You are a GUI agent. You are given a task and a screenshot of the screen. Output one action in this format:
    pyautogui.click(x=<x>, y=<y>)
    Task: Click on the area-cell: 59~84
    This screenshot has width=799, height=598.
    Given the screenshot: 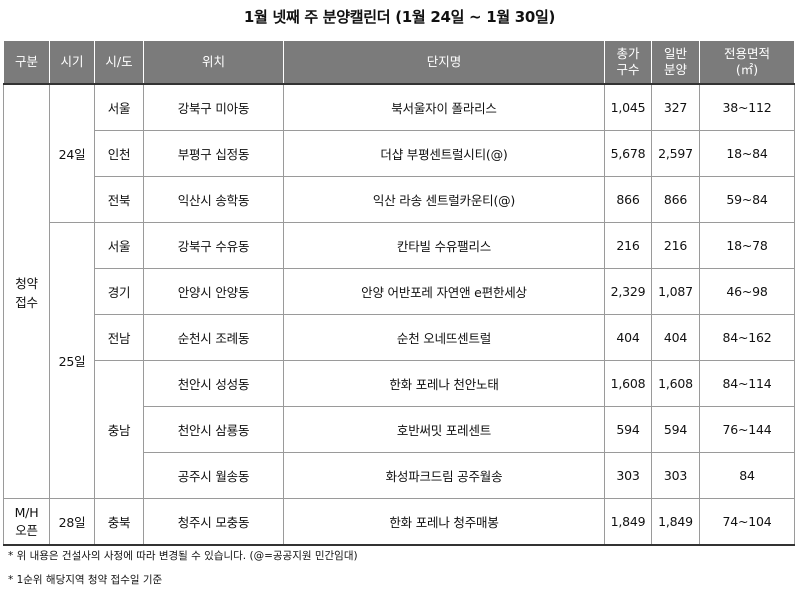 What is the action you would take?
    pyautogui.click(x=747, y=199)
    